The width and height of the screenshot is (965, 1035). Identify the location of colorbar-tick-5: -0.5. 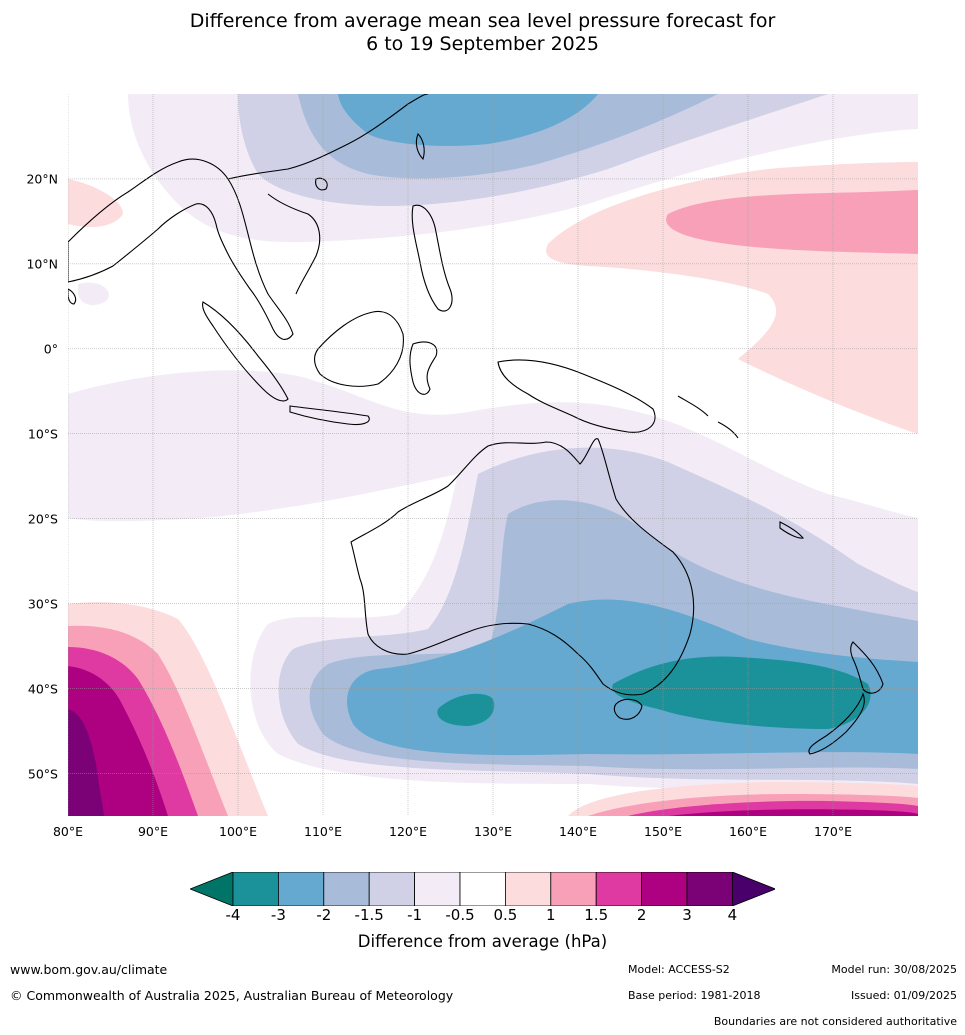
(460, 915).